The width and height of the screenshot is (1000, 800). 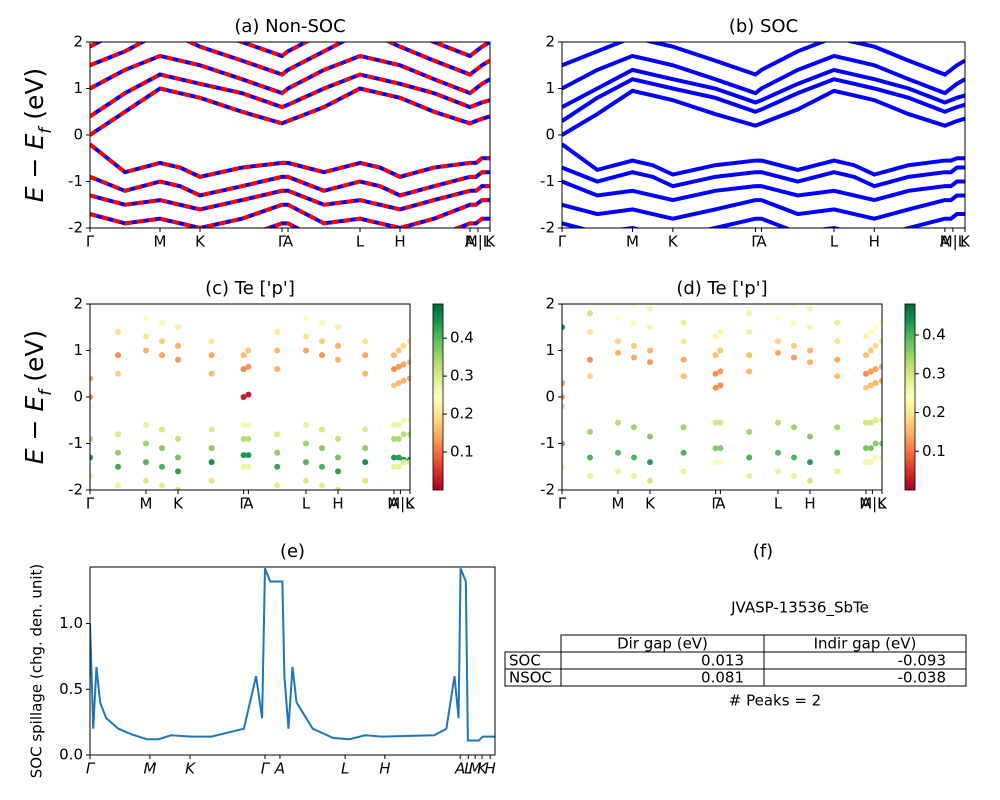 I want to click on plot-area, so click(x=250, y=402).